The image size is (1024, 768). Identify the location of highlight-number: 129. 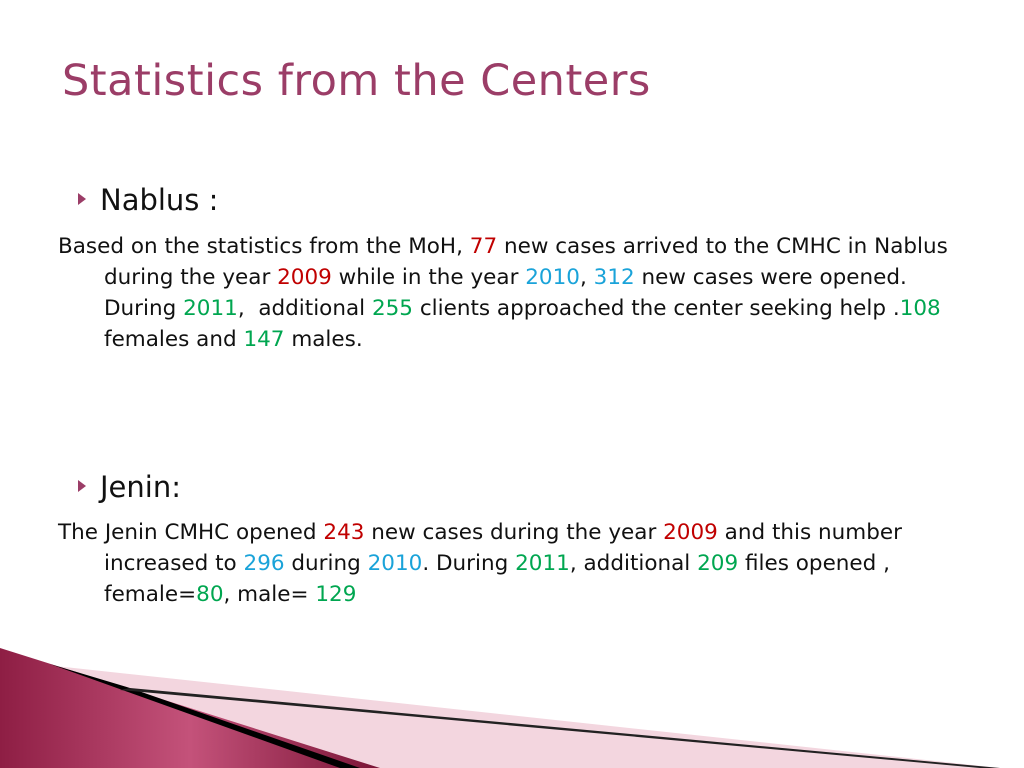
(336, 594).